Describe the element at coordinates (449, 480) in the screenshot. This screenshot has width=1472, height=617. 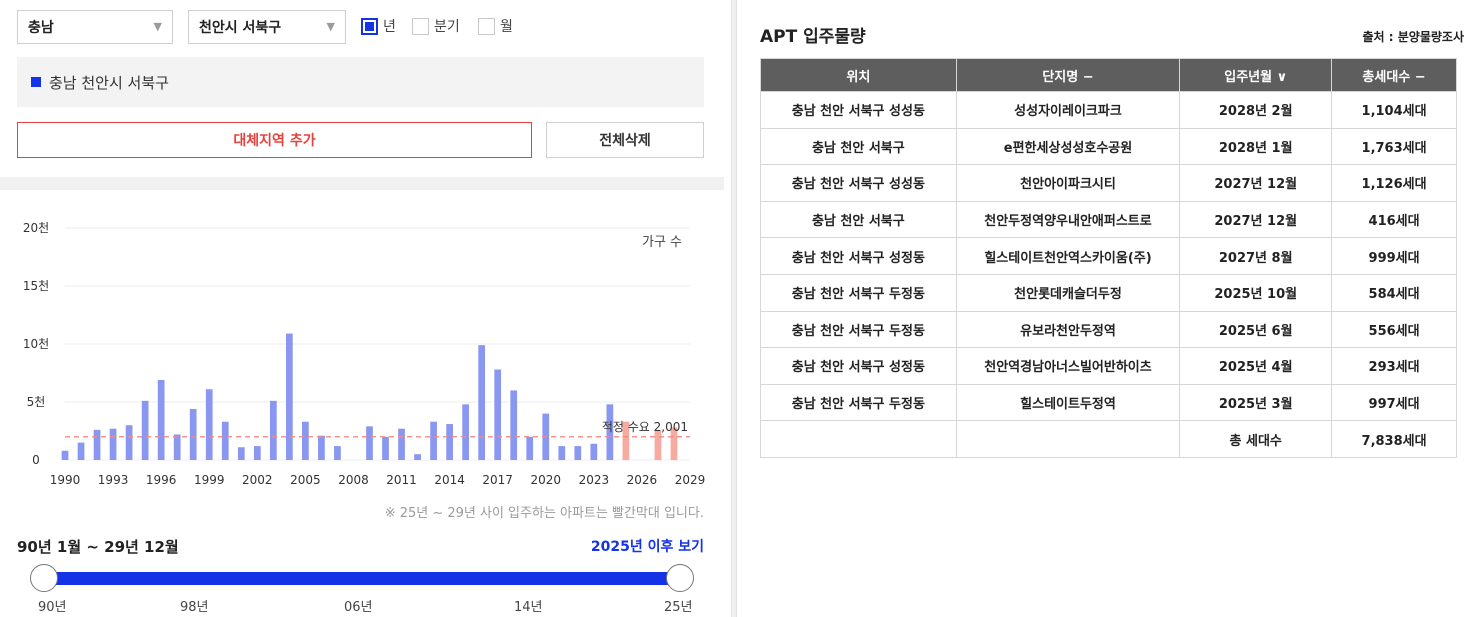
I see `x-tick-label: 2014` at that location.